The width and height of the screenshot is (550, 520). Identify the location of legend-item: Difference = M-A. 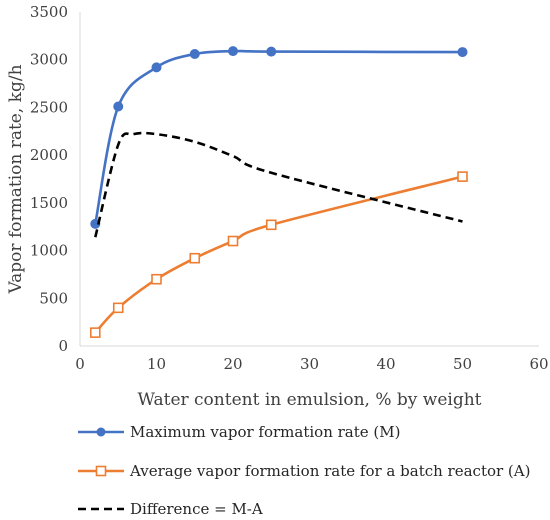
(170, 509).